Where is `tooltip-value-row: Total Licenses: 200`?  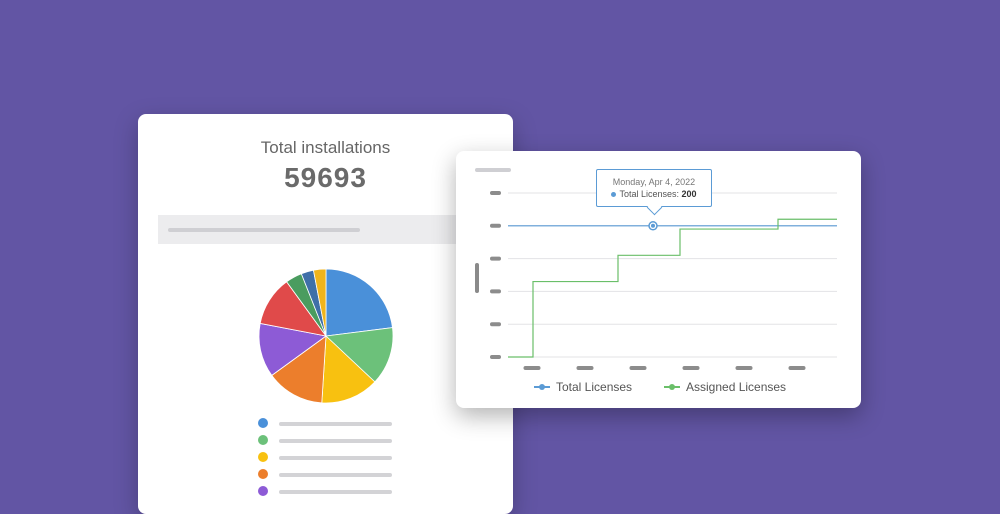 tooltip-value-row: Total Licenses: 200 is located at coordinates (654, 194).